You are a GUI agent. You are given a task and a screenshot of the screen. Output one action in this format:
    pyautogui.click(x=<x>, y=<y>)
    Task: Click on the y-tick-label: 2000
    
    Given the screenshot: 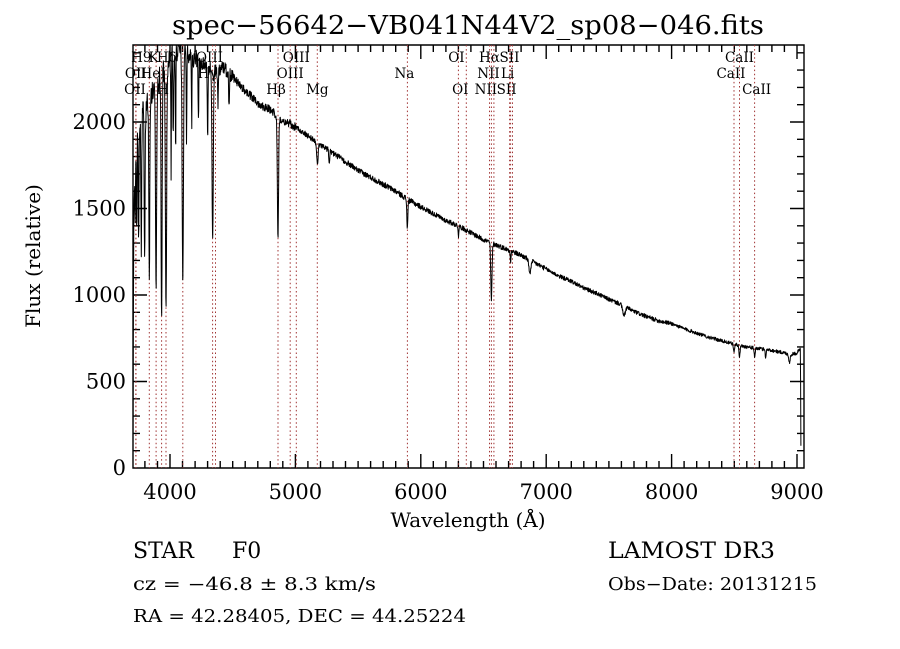 What is the action you would take?
    pyautogui.click(x=99, y=122)
    